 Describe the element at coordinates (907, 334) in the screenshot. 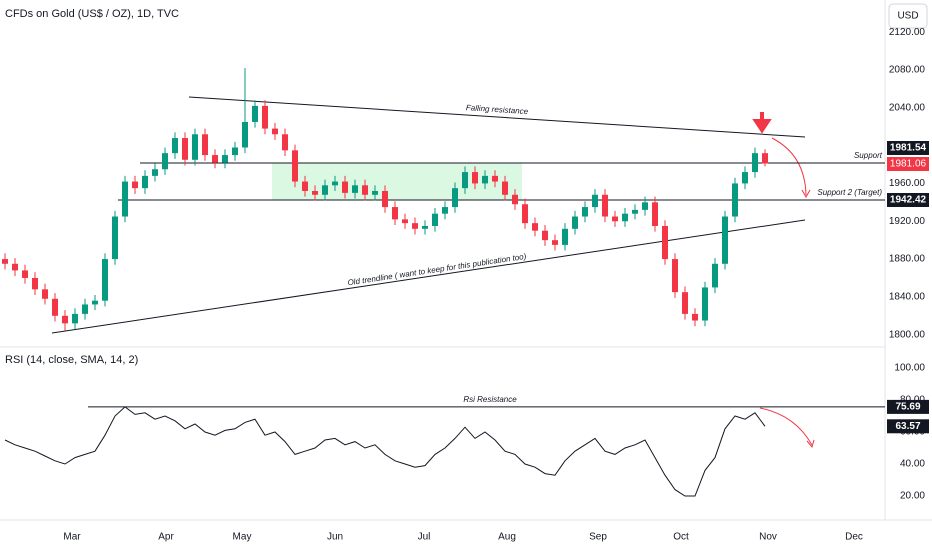

I see `y-tick-label: 1800.00` at that location.